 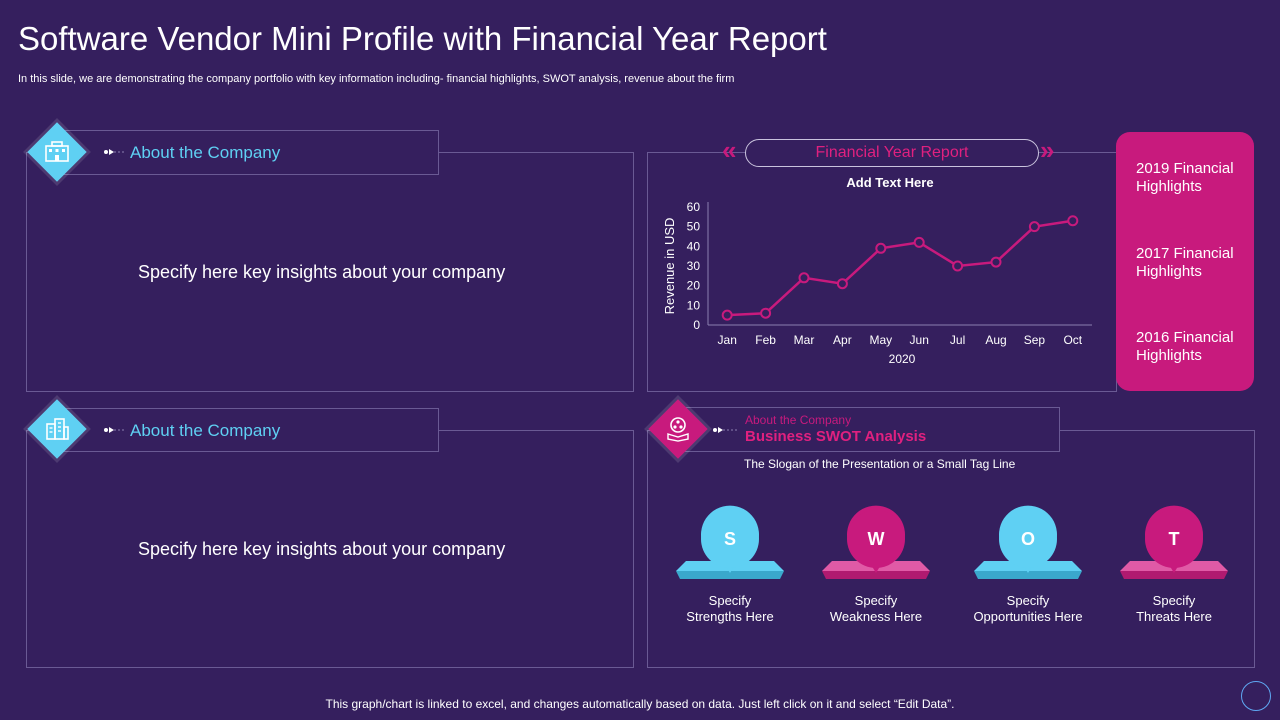 What do you see at coordinates (995, 340) in the screenshot?
I see `x-tick-label: Aug` at bounding box center [995, 340].